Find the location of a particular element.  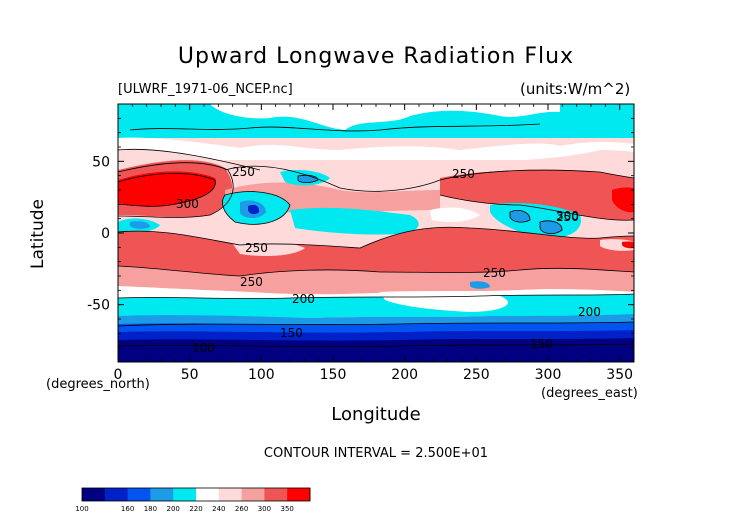

x-tick-label: 150 is located at coordinates (333, 375).